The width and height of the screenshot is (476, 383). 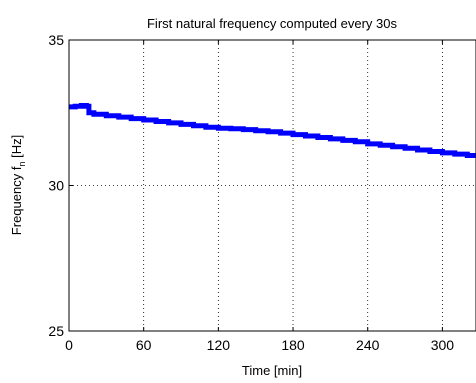 I want to click on y-axis-label: Frequency fn [Hz], so click(x=18, y=185).